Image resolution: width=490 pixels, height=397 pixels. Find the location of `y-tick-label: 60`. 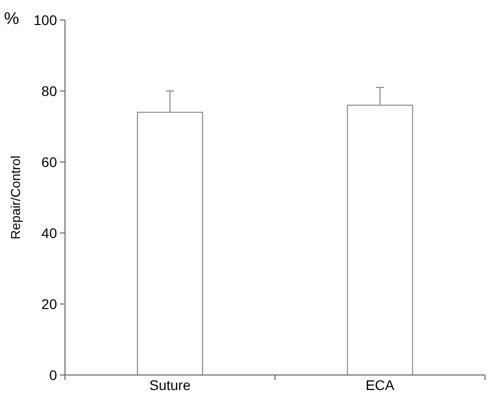

y-tick-label: 60 is located at coordinates (49, 162).